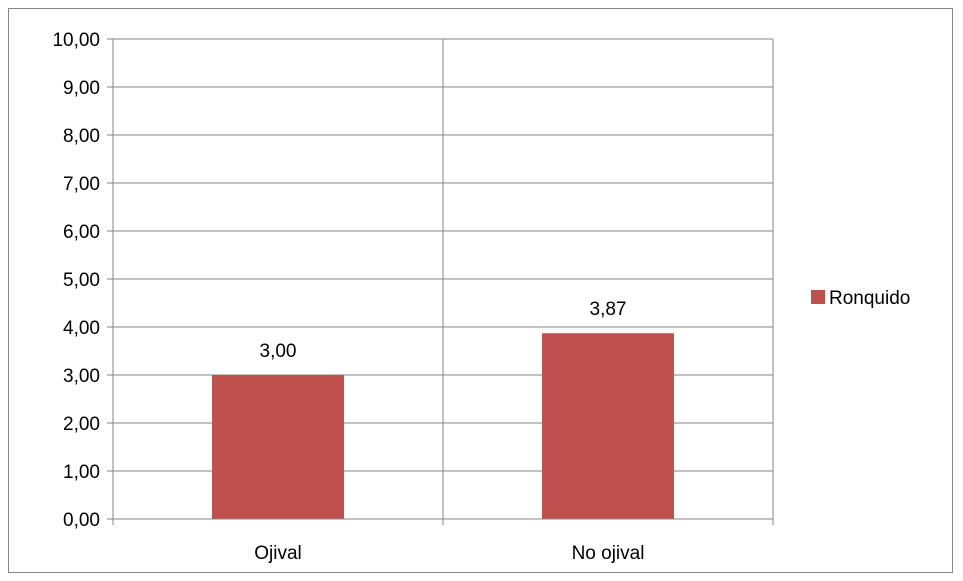 The width and height of the screenshot is (963, 581). I want to click on y-tick-label: 5,00, so click(81, 280).